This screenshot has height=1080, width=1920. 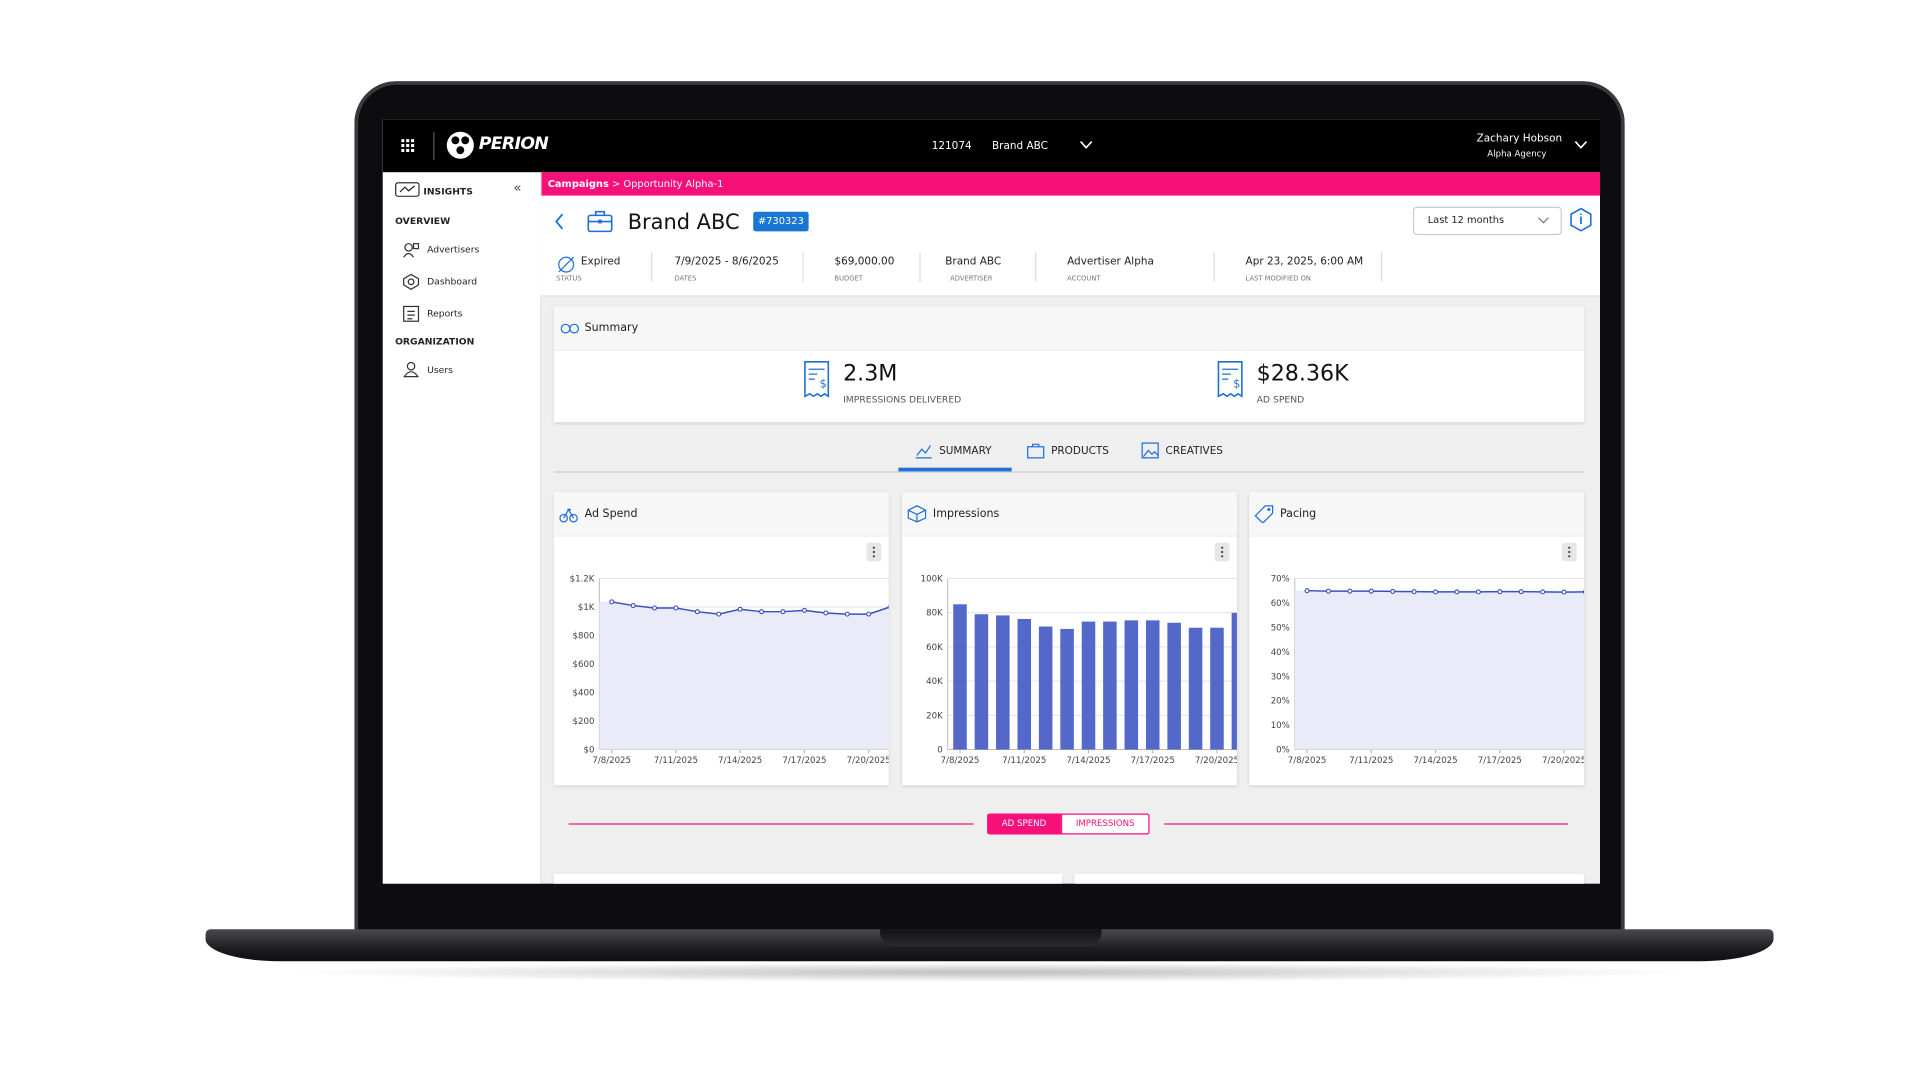 I want to click on y-tick-label: $1K, so click(x=586, y=608).